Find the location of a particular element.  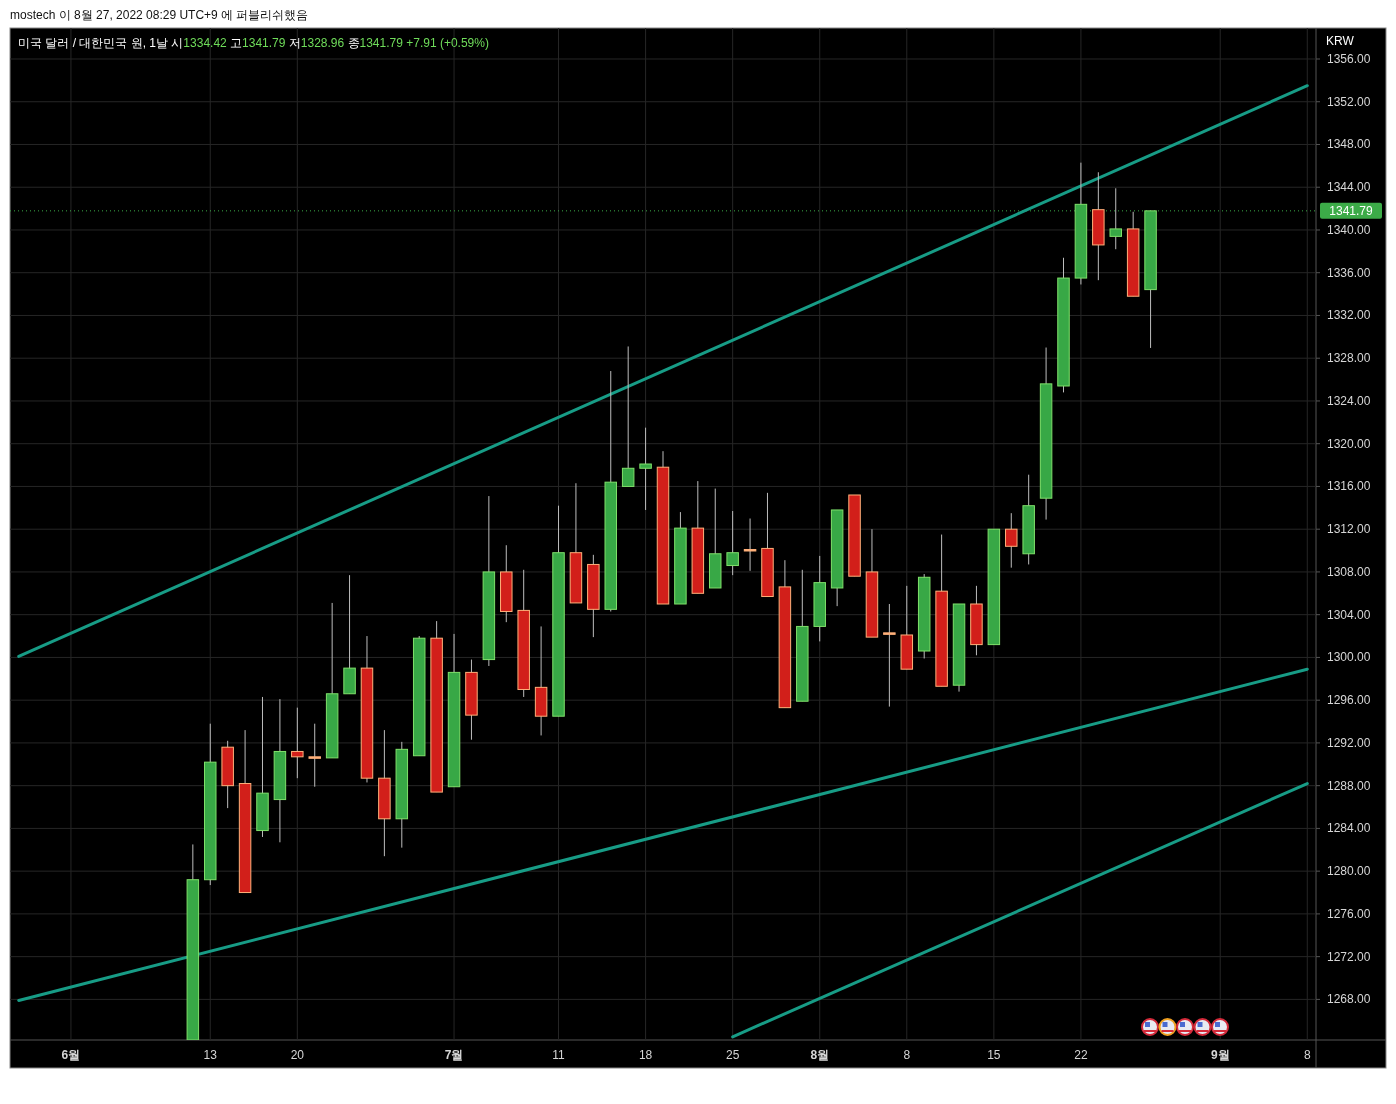

x-tick-label: 22 is located at coordinates (1081, 1055).